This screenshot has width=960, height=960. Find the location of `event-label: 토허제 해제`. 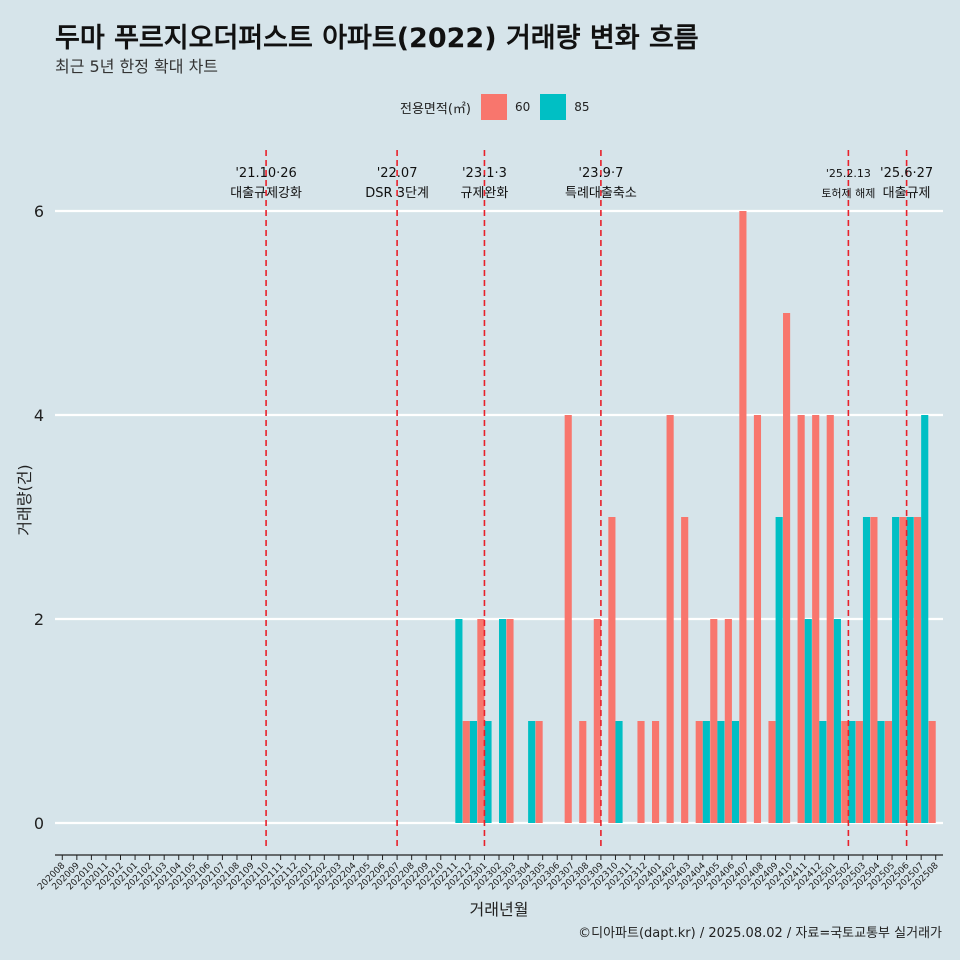

event-label: 토허제 해제 is located at coordinates (848, 193).